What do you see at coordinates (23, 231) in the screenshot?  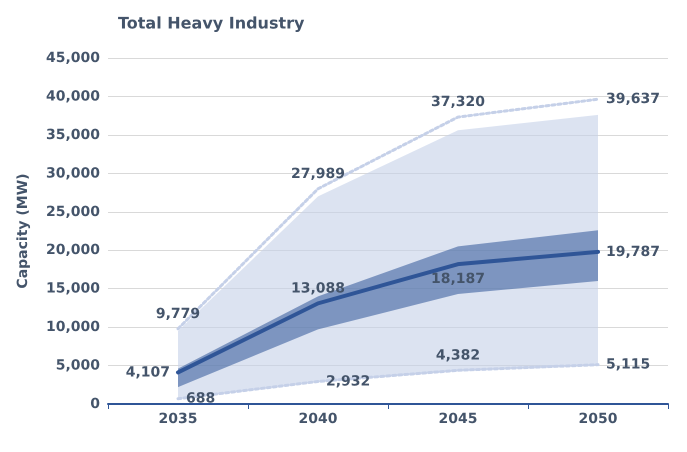 I see `y-axis-title: Capacity (MW)` at bounding box center [23, 231].